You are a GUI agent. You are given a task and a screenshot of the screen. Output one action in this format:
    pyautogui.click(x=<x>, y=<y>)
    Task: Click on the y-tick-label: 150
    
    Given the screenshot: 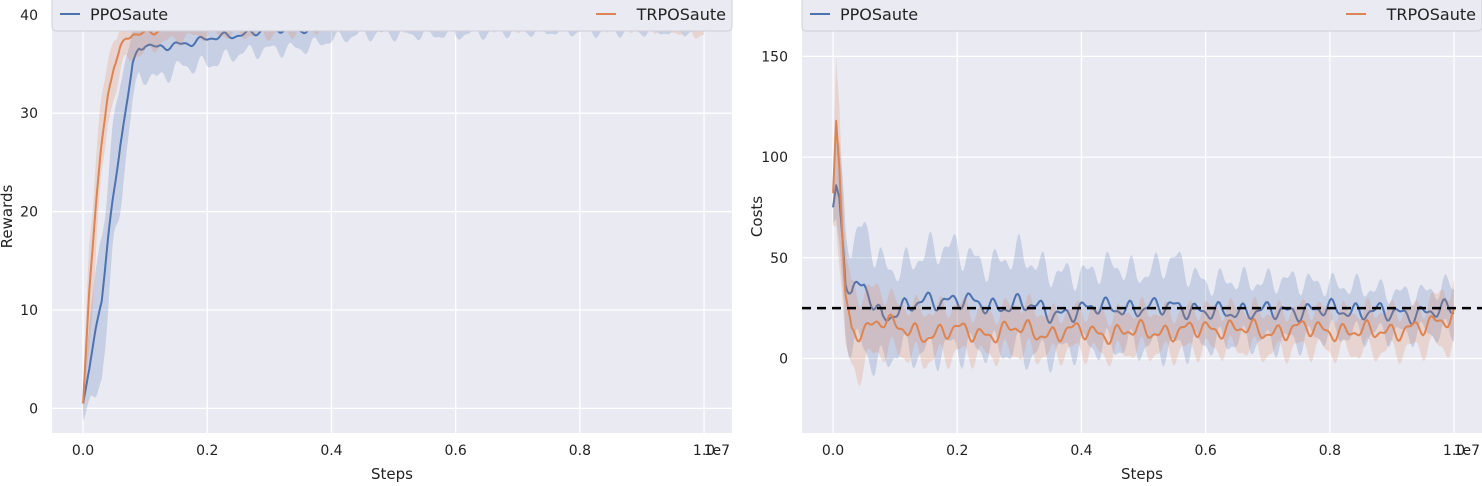 What is the action you would take?
    pyautogui.click(x=774, y=57)
    